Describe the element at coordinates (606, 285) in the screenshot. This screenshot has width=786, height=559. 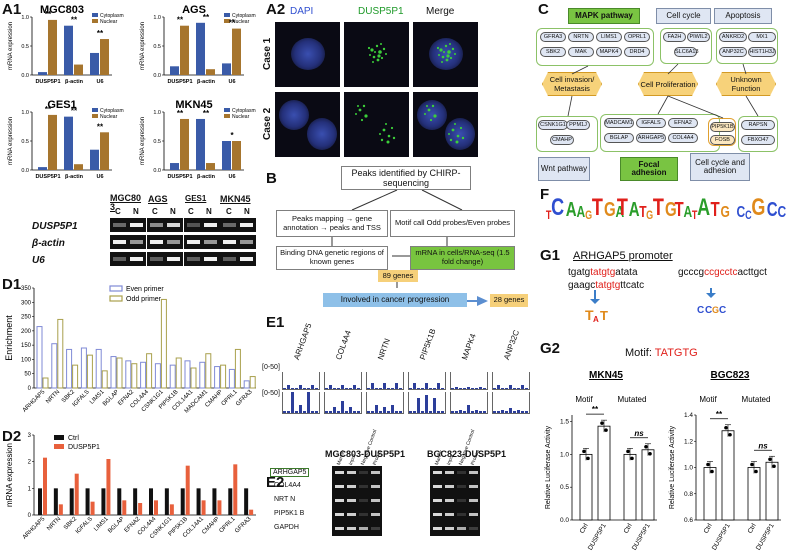
I see `g1-seq2: gaagctatgtgttcatc` at that location.